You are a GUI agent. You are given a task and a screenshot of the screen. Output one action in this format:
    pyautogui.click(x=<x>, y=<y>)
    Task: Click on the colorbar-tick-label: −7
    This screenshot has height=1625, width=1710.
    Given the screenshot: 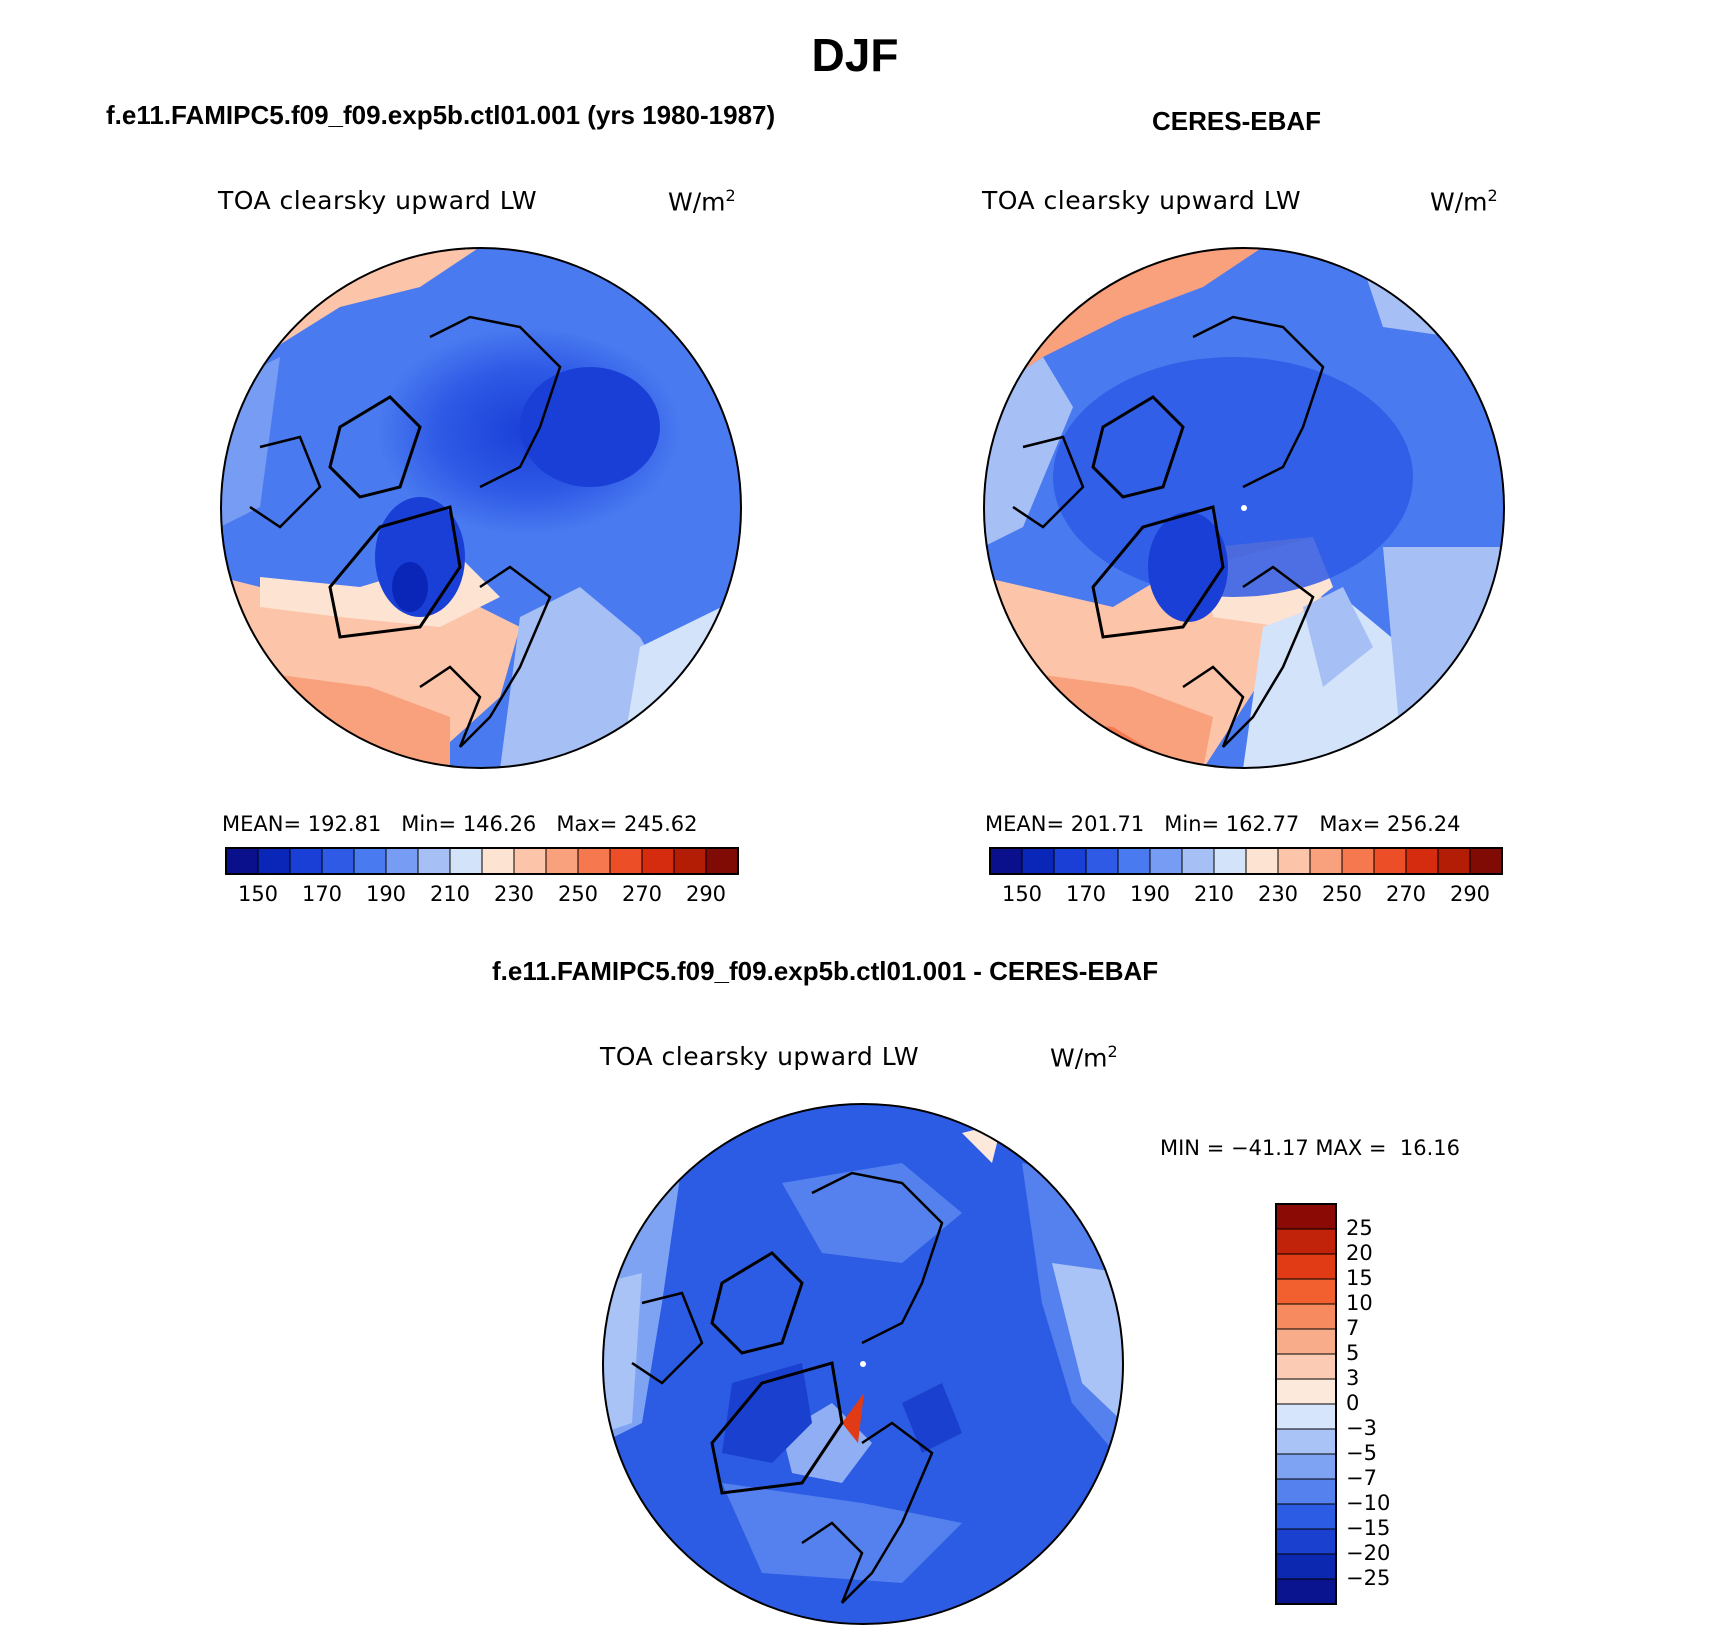 What is the action you would take?
    pyautogui.click(x=1361, y=1478)
    